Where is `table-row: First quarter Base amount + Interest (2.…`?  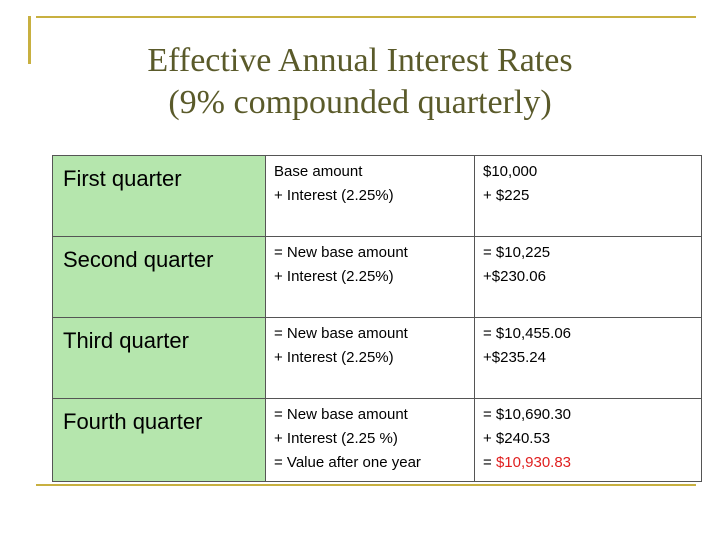
table-row: First quarter Base amount + Interest (2.… is located at coordinates (377, 196).